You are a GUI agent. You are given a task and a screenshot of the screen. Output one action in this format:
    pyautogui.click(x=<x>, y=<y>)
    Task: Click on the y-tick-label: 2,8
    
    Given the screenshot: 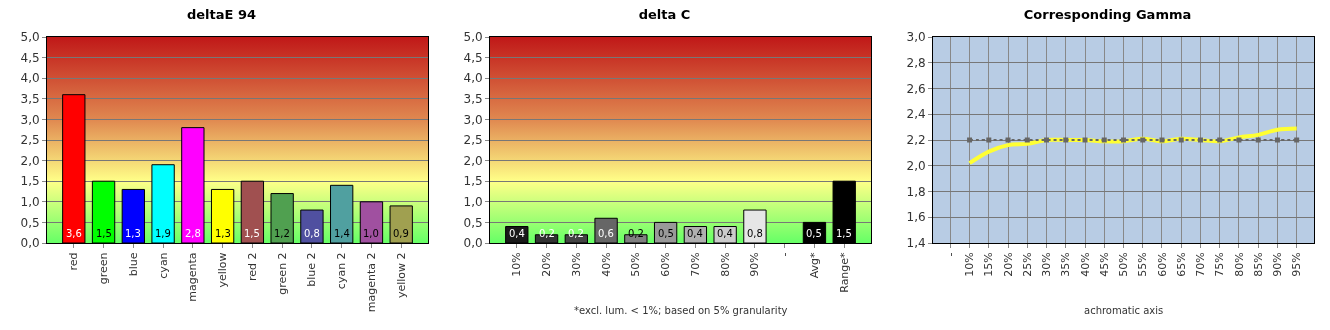 What is the action you would take?
    pyautogui.click(x=916, y=62)
    